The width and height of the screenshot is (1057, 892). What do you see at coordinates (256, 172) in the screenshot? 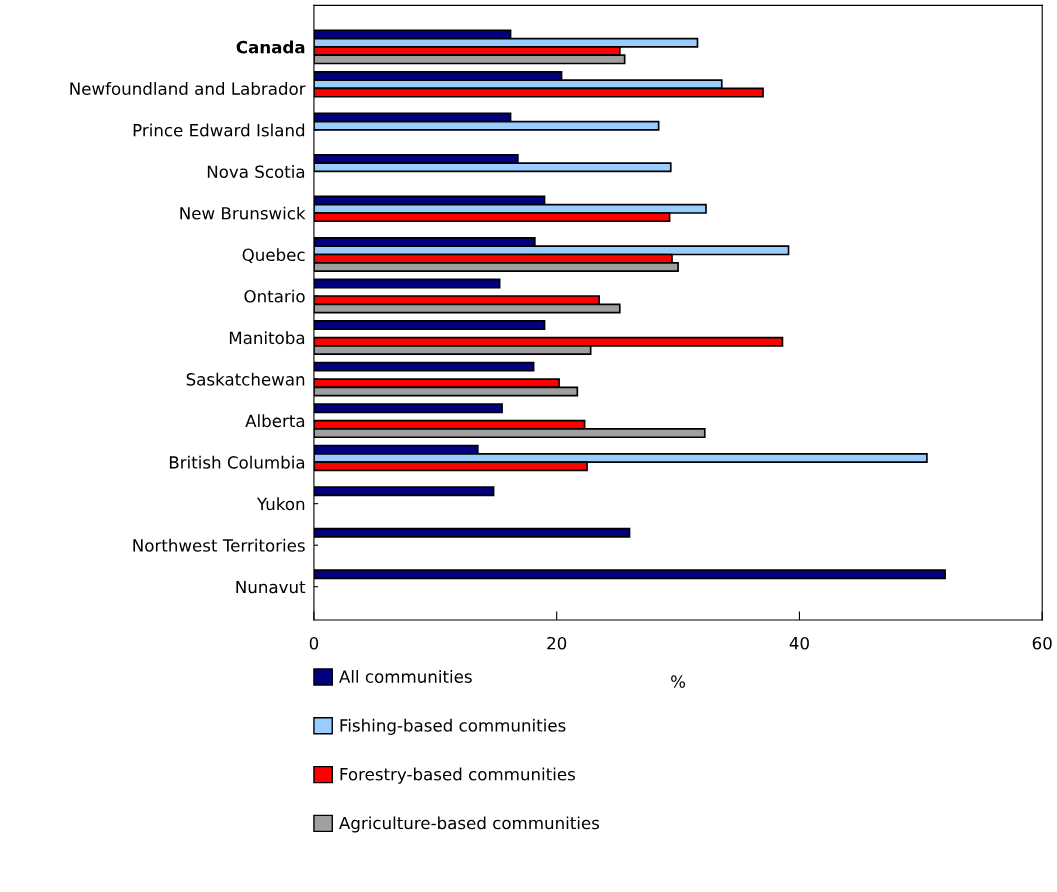
I see `y-tick-label: Nova Scotia` at bounding box center [256, 172].